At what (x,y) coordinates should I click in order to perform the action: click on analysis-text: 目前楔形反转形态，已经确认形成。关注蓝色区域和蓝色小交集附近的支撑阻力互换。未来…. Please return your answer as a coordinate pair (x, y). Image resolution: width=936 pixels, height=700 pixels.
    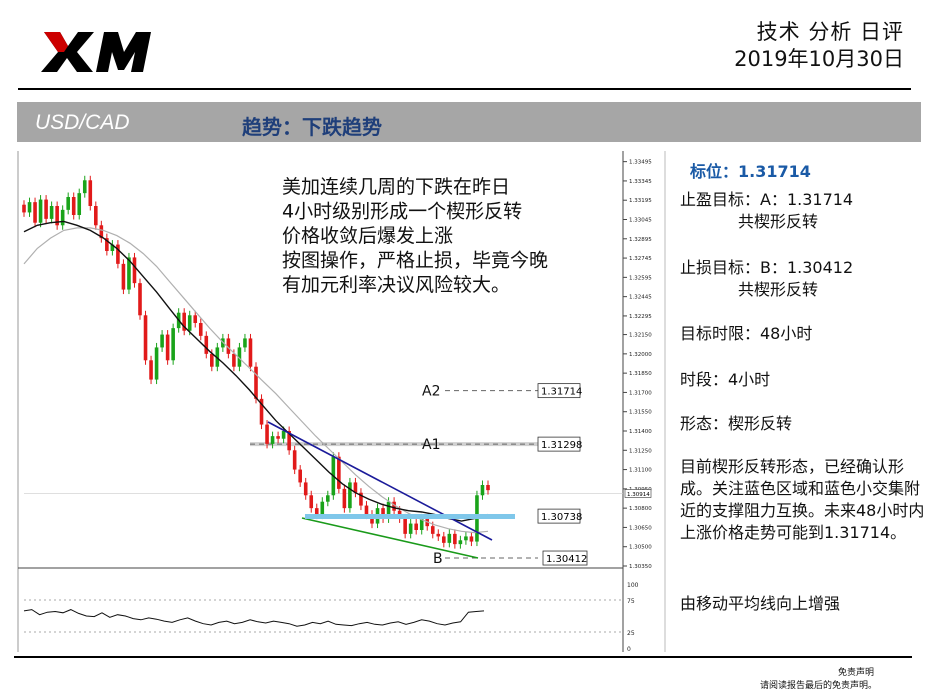
    Looking at the image, I should click on (802, 499).